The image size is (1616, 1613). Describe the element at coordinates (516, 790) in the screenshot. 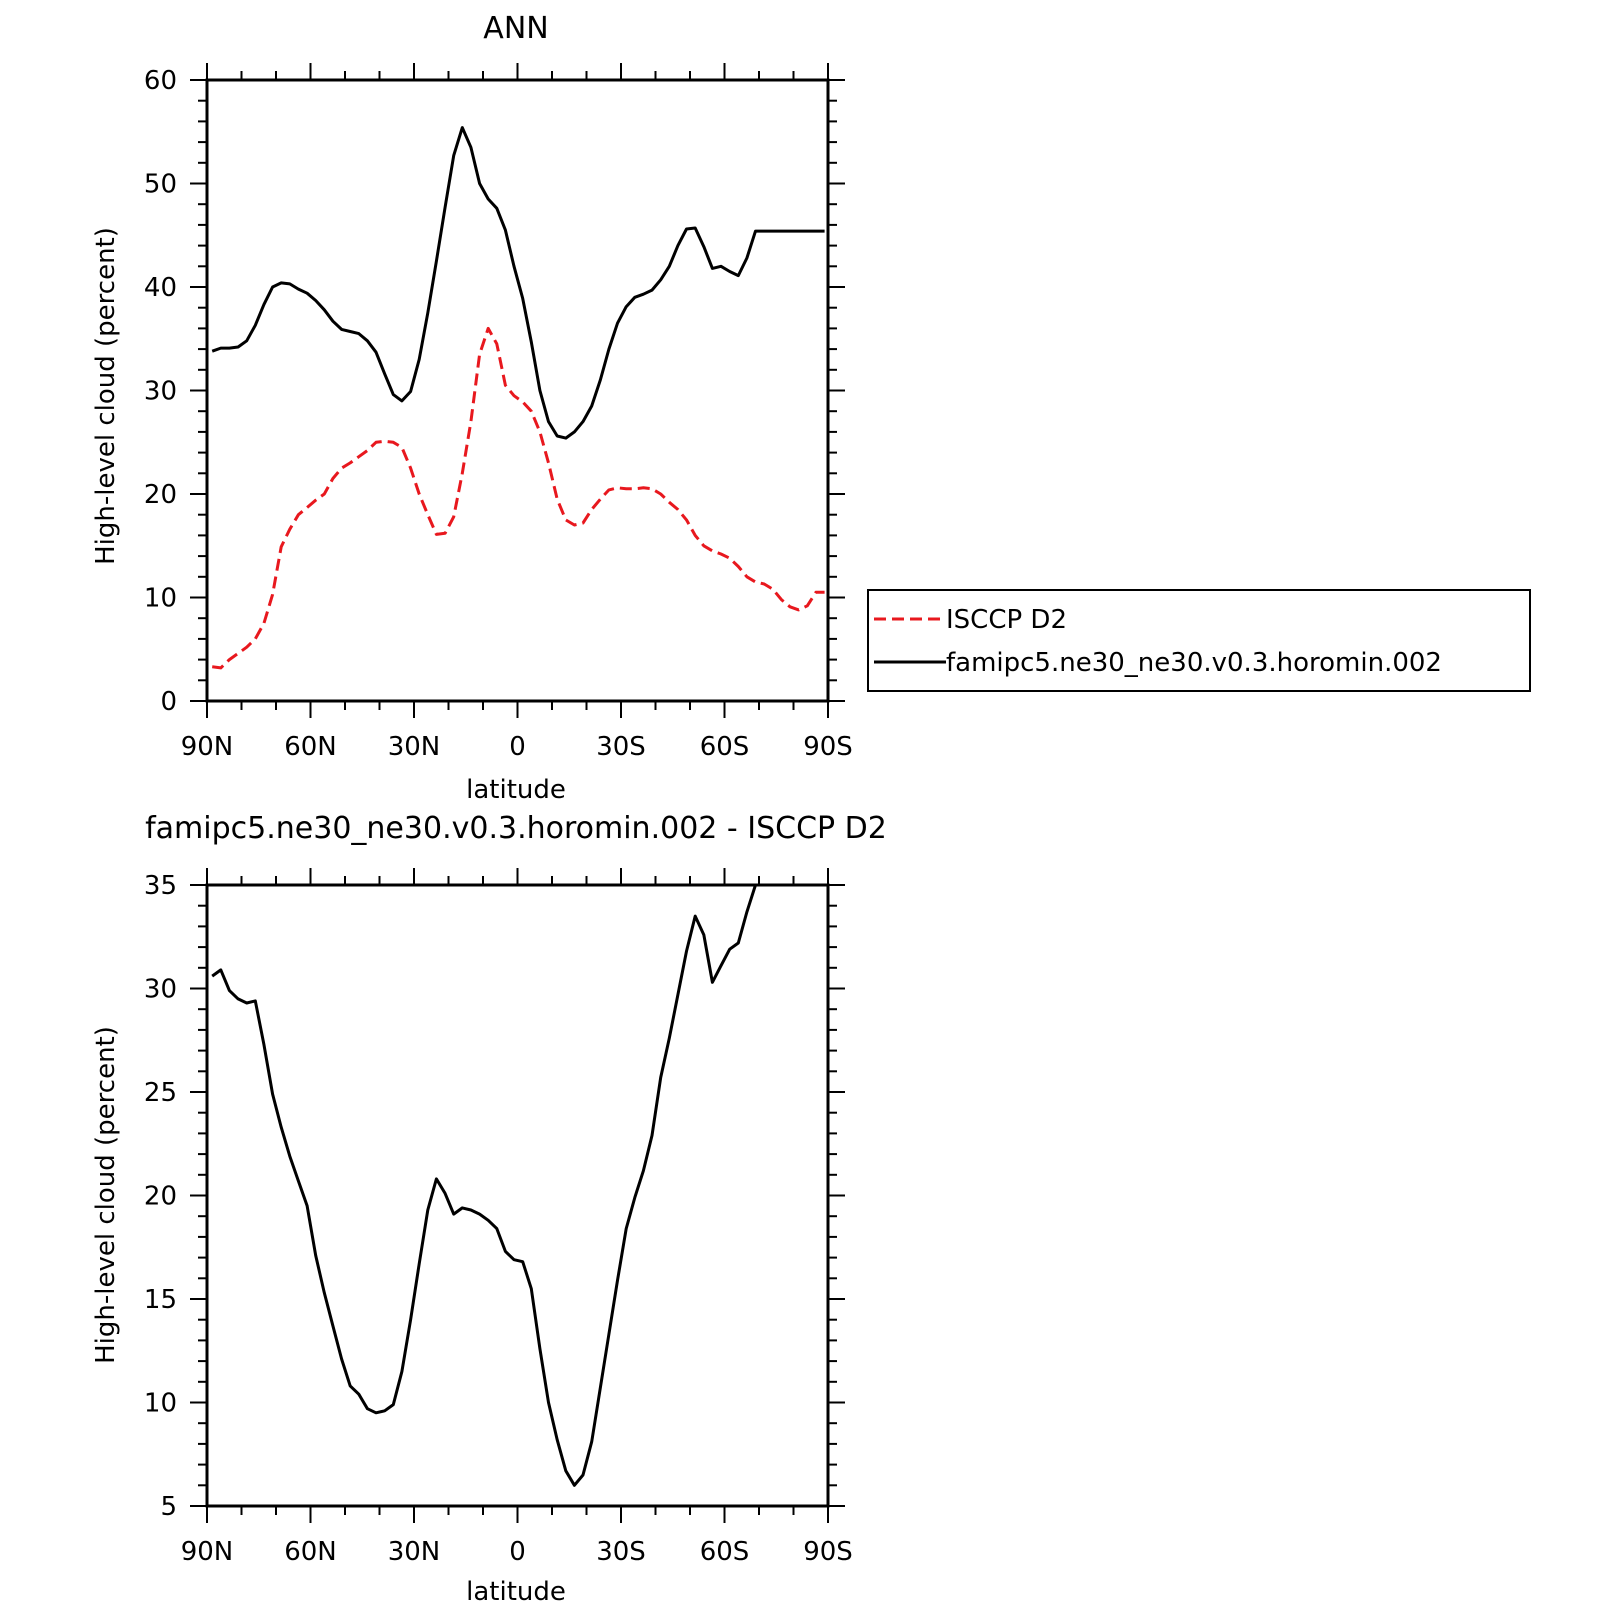

I see `top-x-axis-label: latitude` at that location.